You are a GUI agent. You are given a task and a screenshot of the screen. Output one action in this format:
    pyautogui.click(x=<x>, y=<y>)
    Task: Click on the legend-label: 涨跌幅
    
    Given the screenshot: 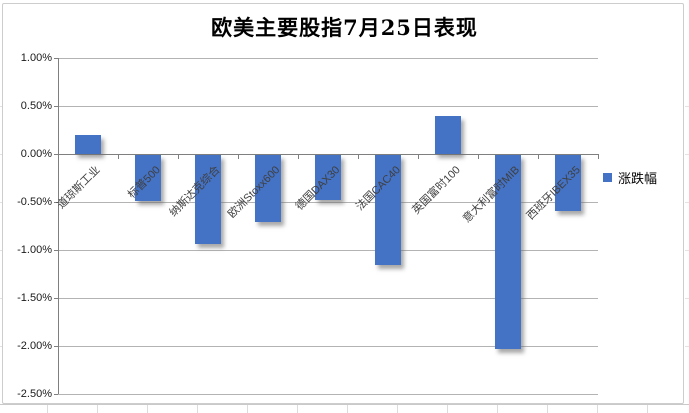 What is the action you would take?
    pyautogui.click(x=638, y=178)
    